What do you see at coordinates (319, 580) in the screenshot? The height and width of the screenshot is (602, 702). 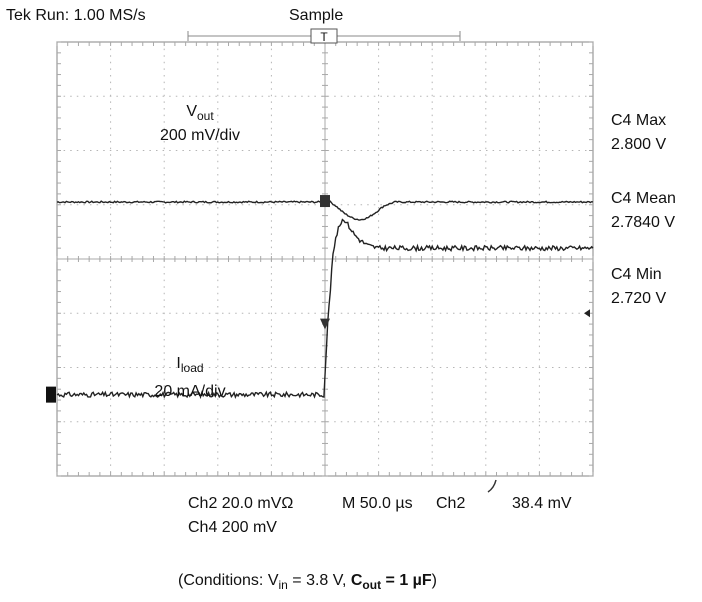 I see `caption-vin-value: = 3.8 V,` at bounding box center [319, 580].